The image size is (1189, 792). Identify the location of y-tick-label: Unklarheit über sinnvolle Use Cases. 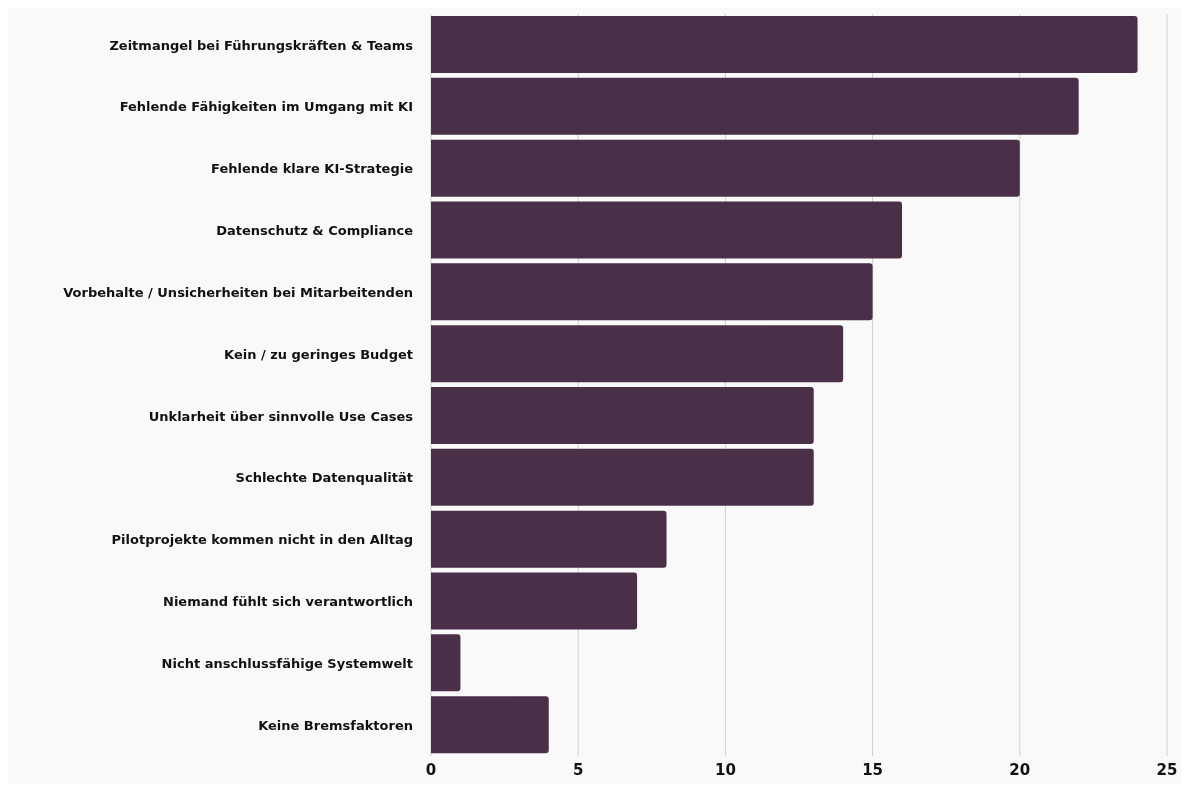
(281, 416).